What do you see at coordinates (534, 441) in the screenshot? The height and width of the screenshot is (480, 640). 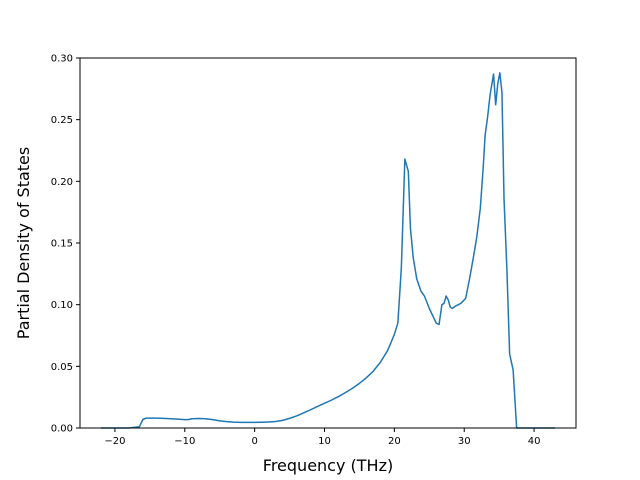 I see `x-tick-label: 40` at bounding box center [534, 441].